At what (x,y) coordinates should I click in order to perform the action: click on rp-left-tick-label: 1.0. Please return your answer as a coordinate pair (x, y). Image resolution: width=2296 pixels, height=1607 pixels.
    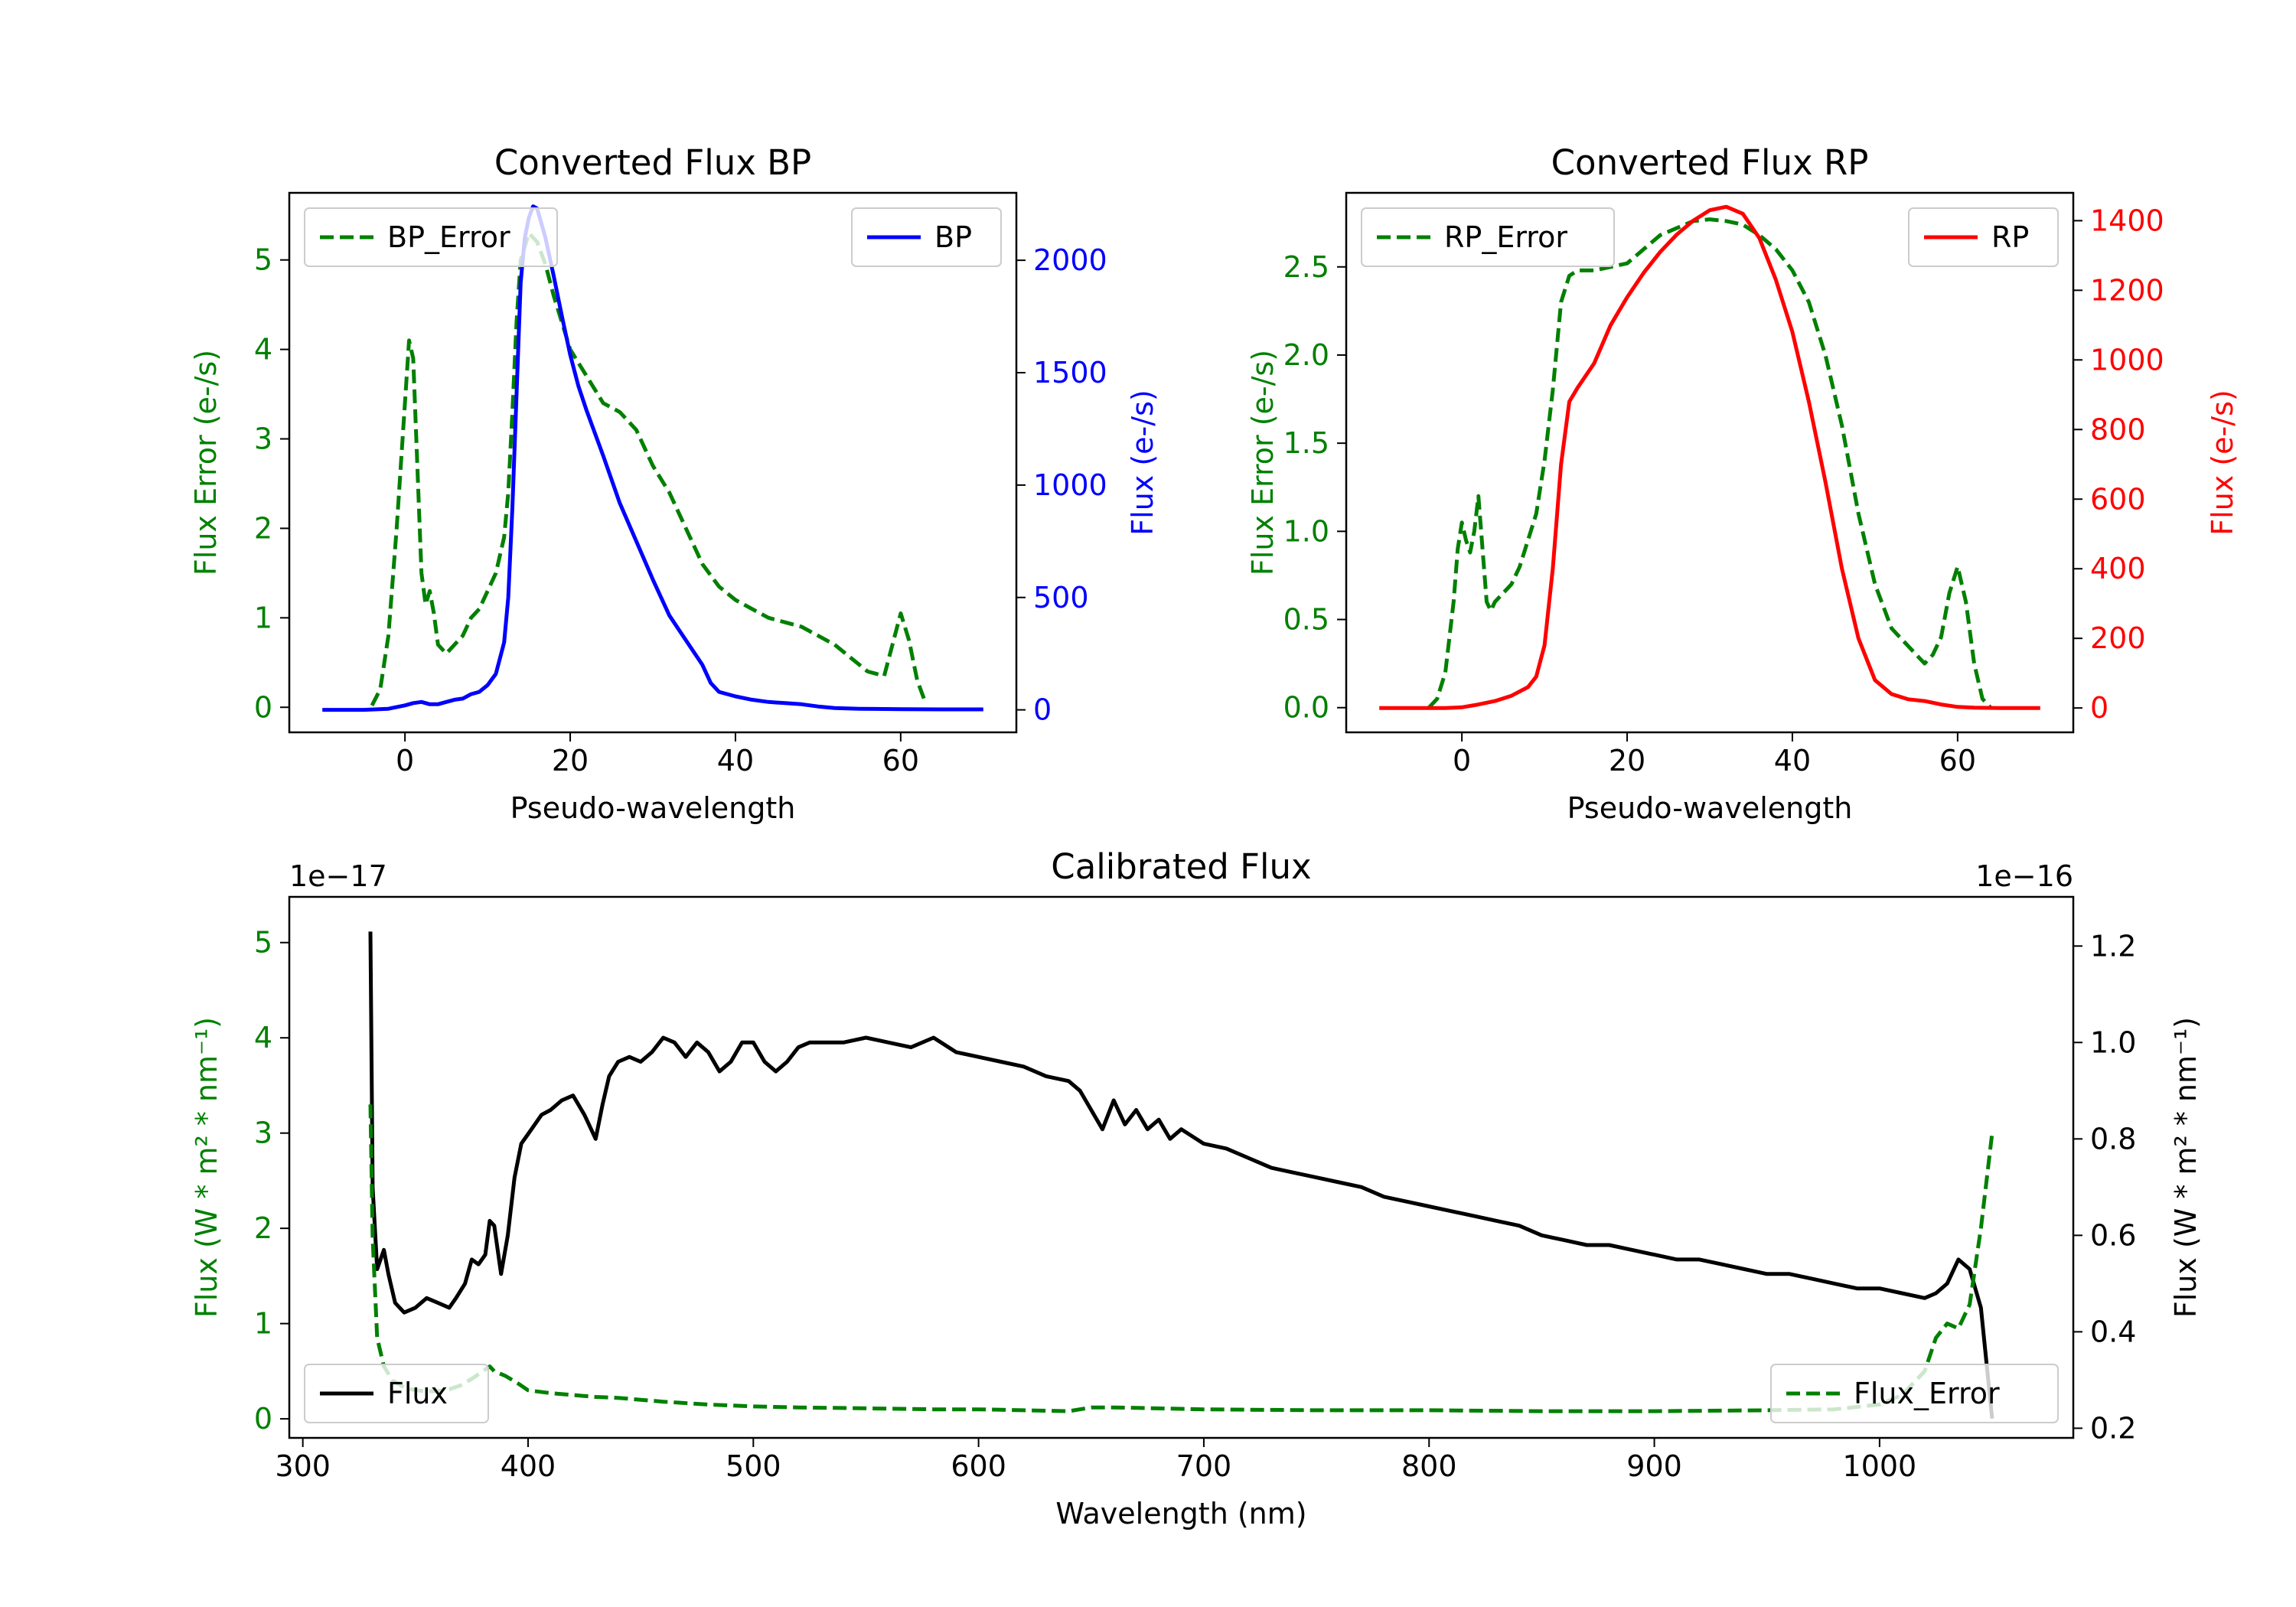
    Looking at the image, I should click on (1306, 531).